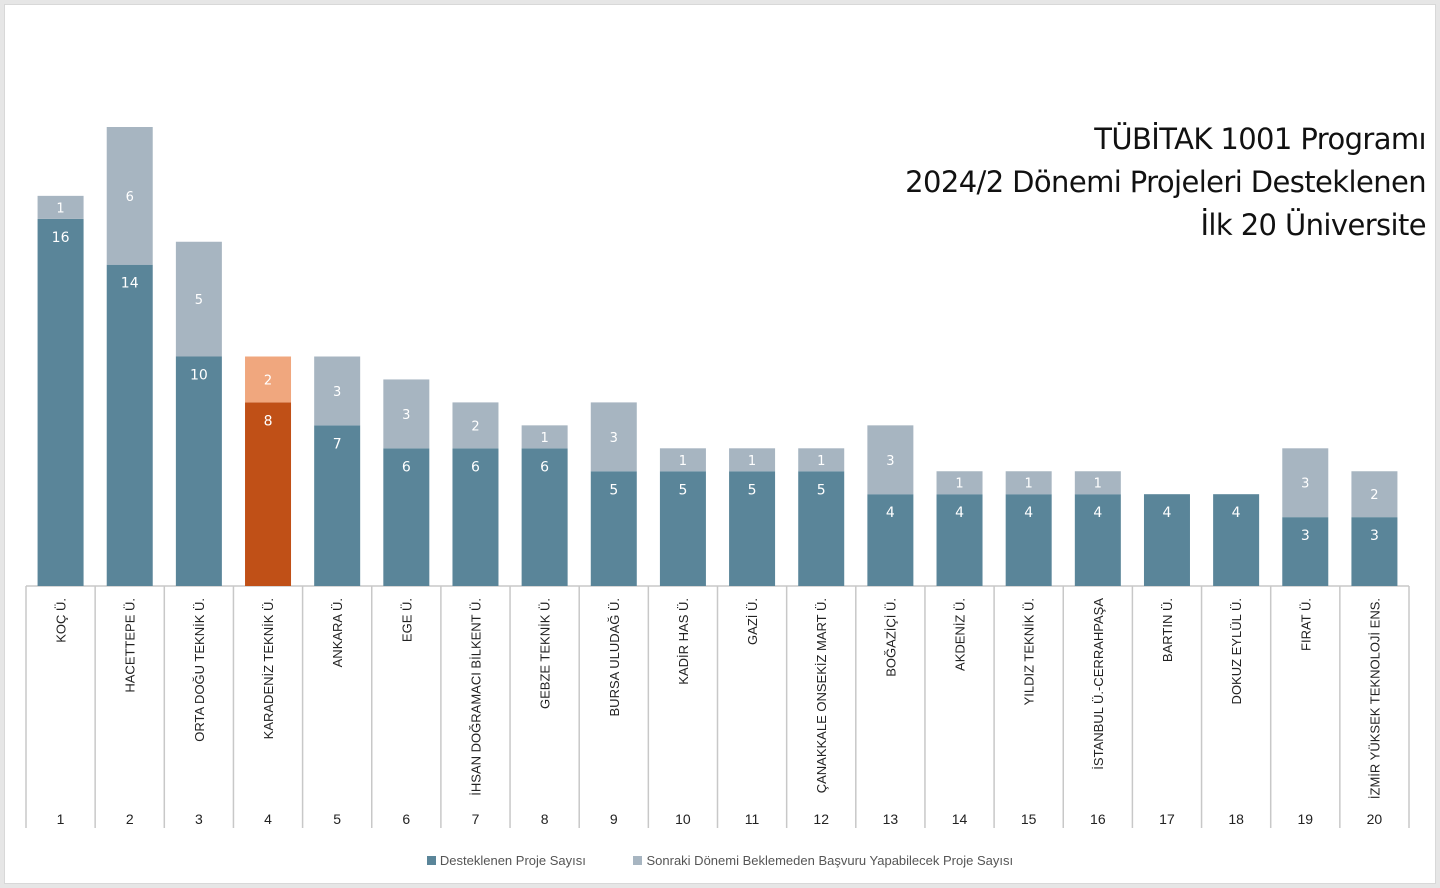  I want to click on data-label-supported: 8, so click(268, 421).